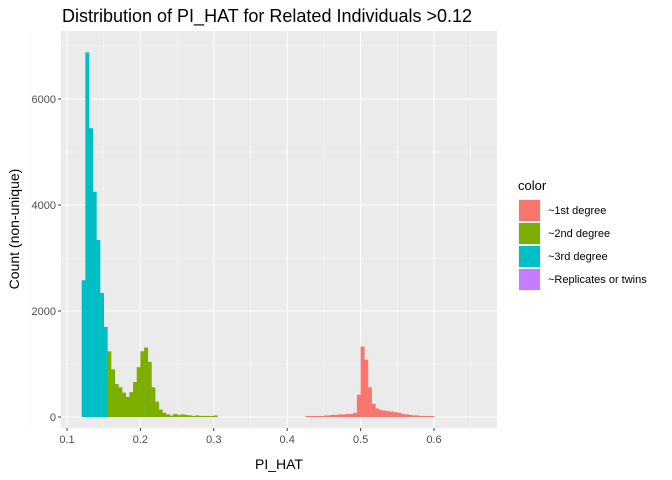 The width and height of the screenshot is (672, 480). Describe the element at coordinates (14, 229) in the screenshot. I see `y-axis-title: Count (non-unique)` at that location.